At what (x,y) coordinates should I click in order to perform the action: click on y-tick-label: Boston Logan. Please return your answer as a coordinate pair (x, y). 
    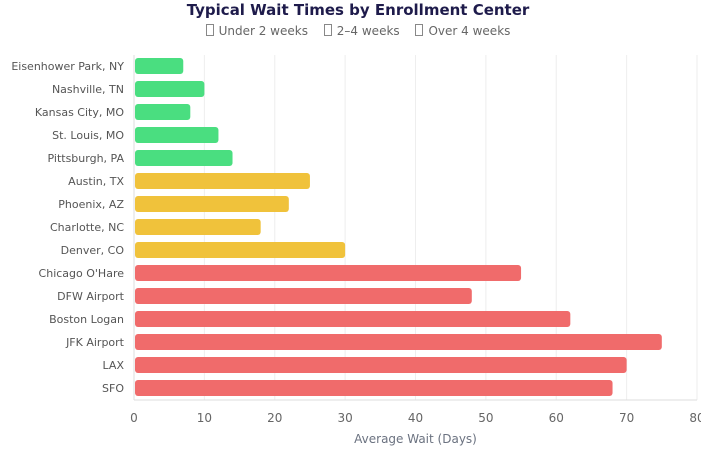
    Looking at the image, I should click on (86, 319).